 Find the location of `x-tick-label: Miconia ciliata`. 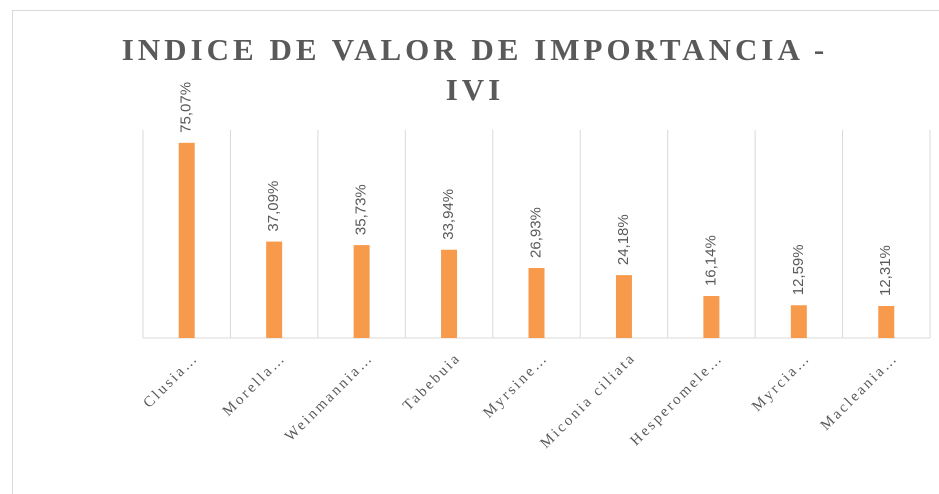

x-tick-label: Miconia ciliata is located at coordinates (588, 401).